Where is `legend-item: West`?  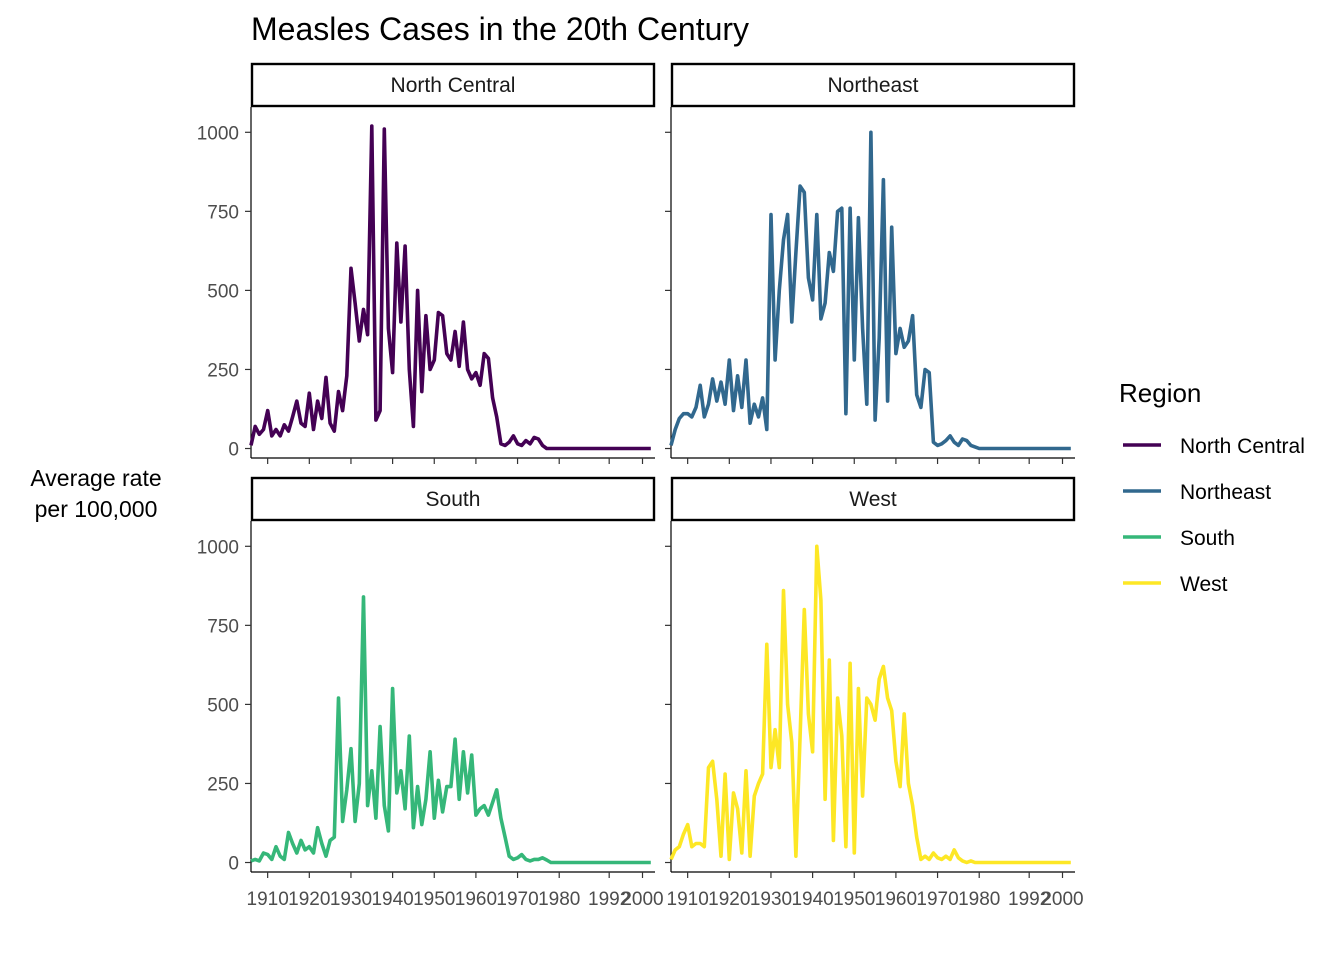 legend-item: West is located at coordinates (1175, 584).